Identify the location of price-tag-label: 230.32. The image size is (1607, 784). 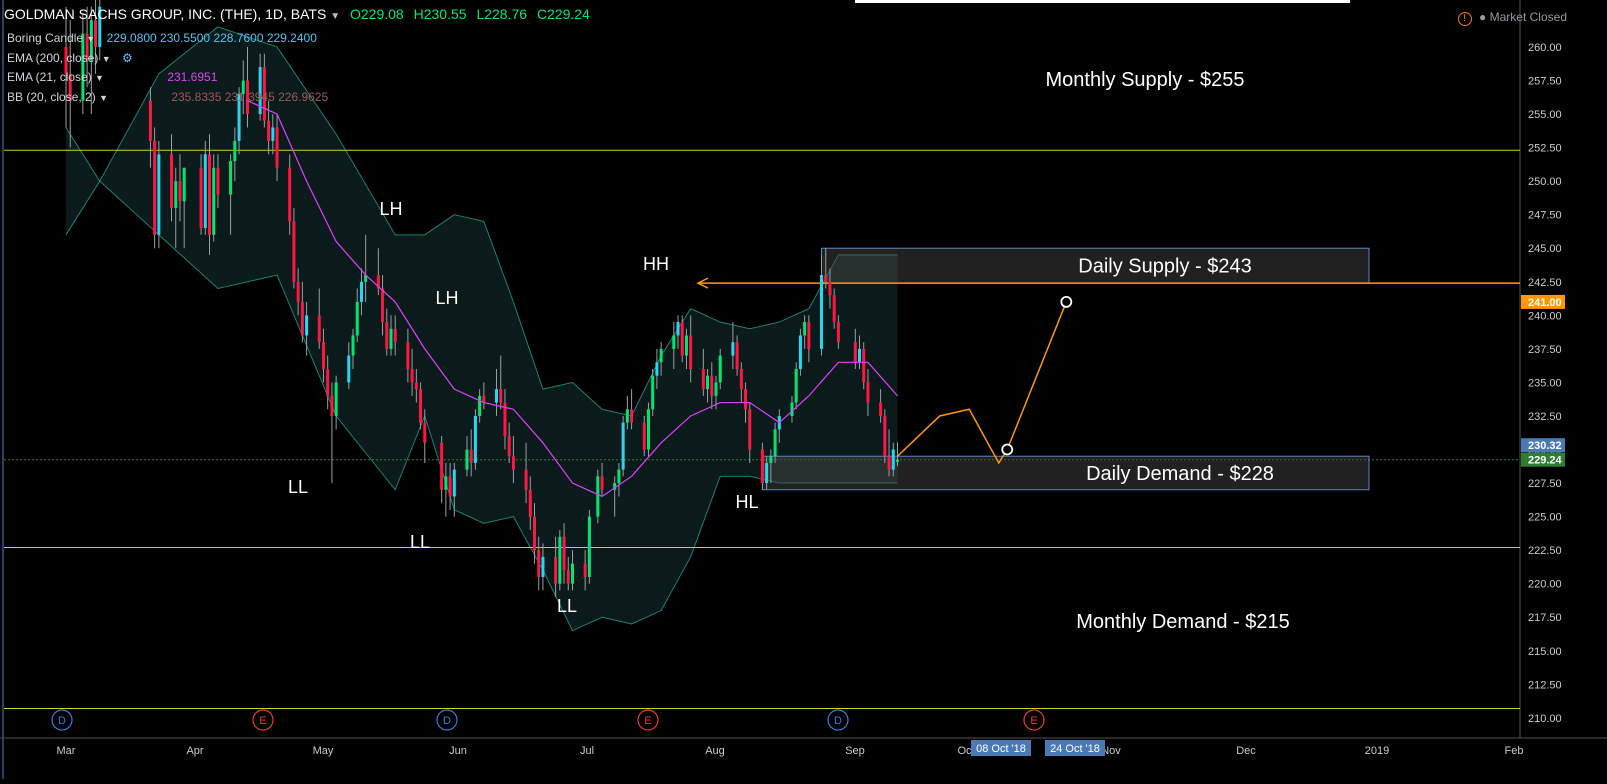
(1545, 446).